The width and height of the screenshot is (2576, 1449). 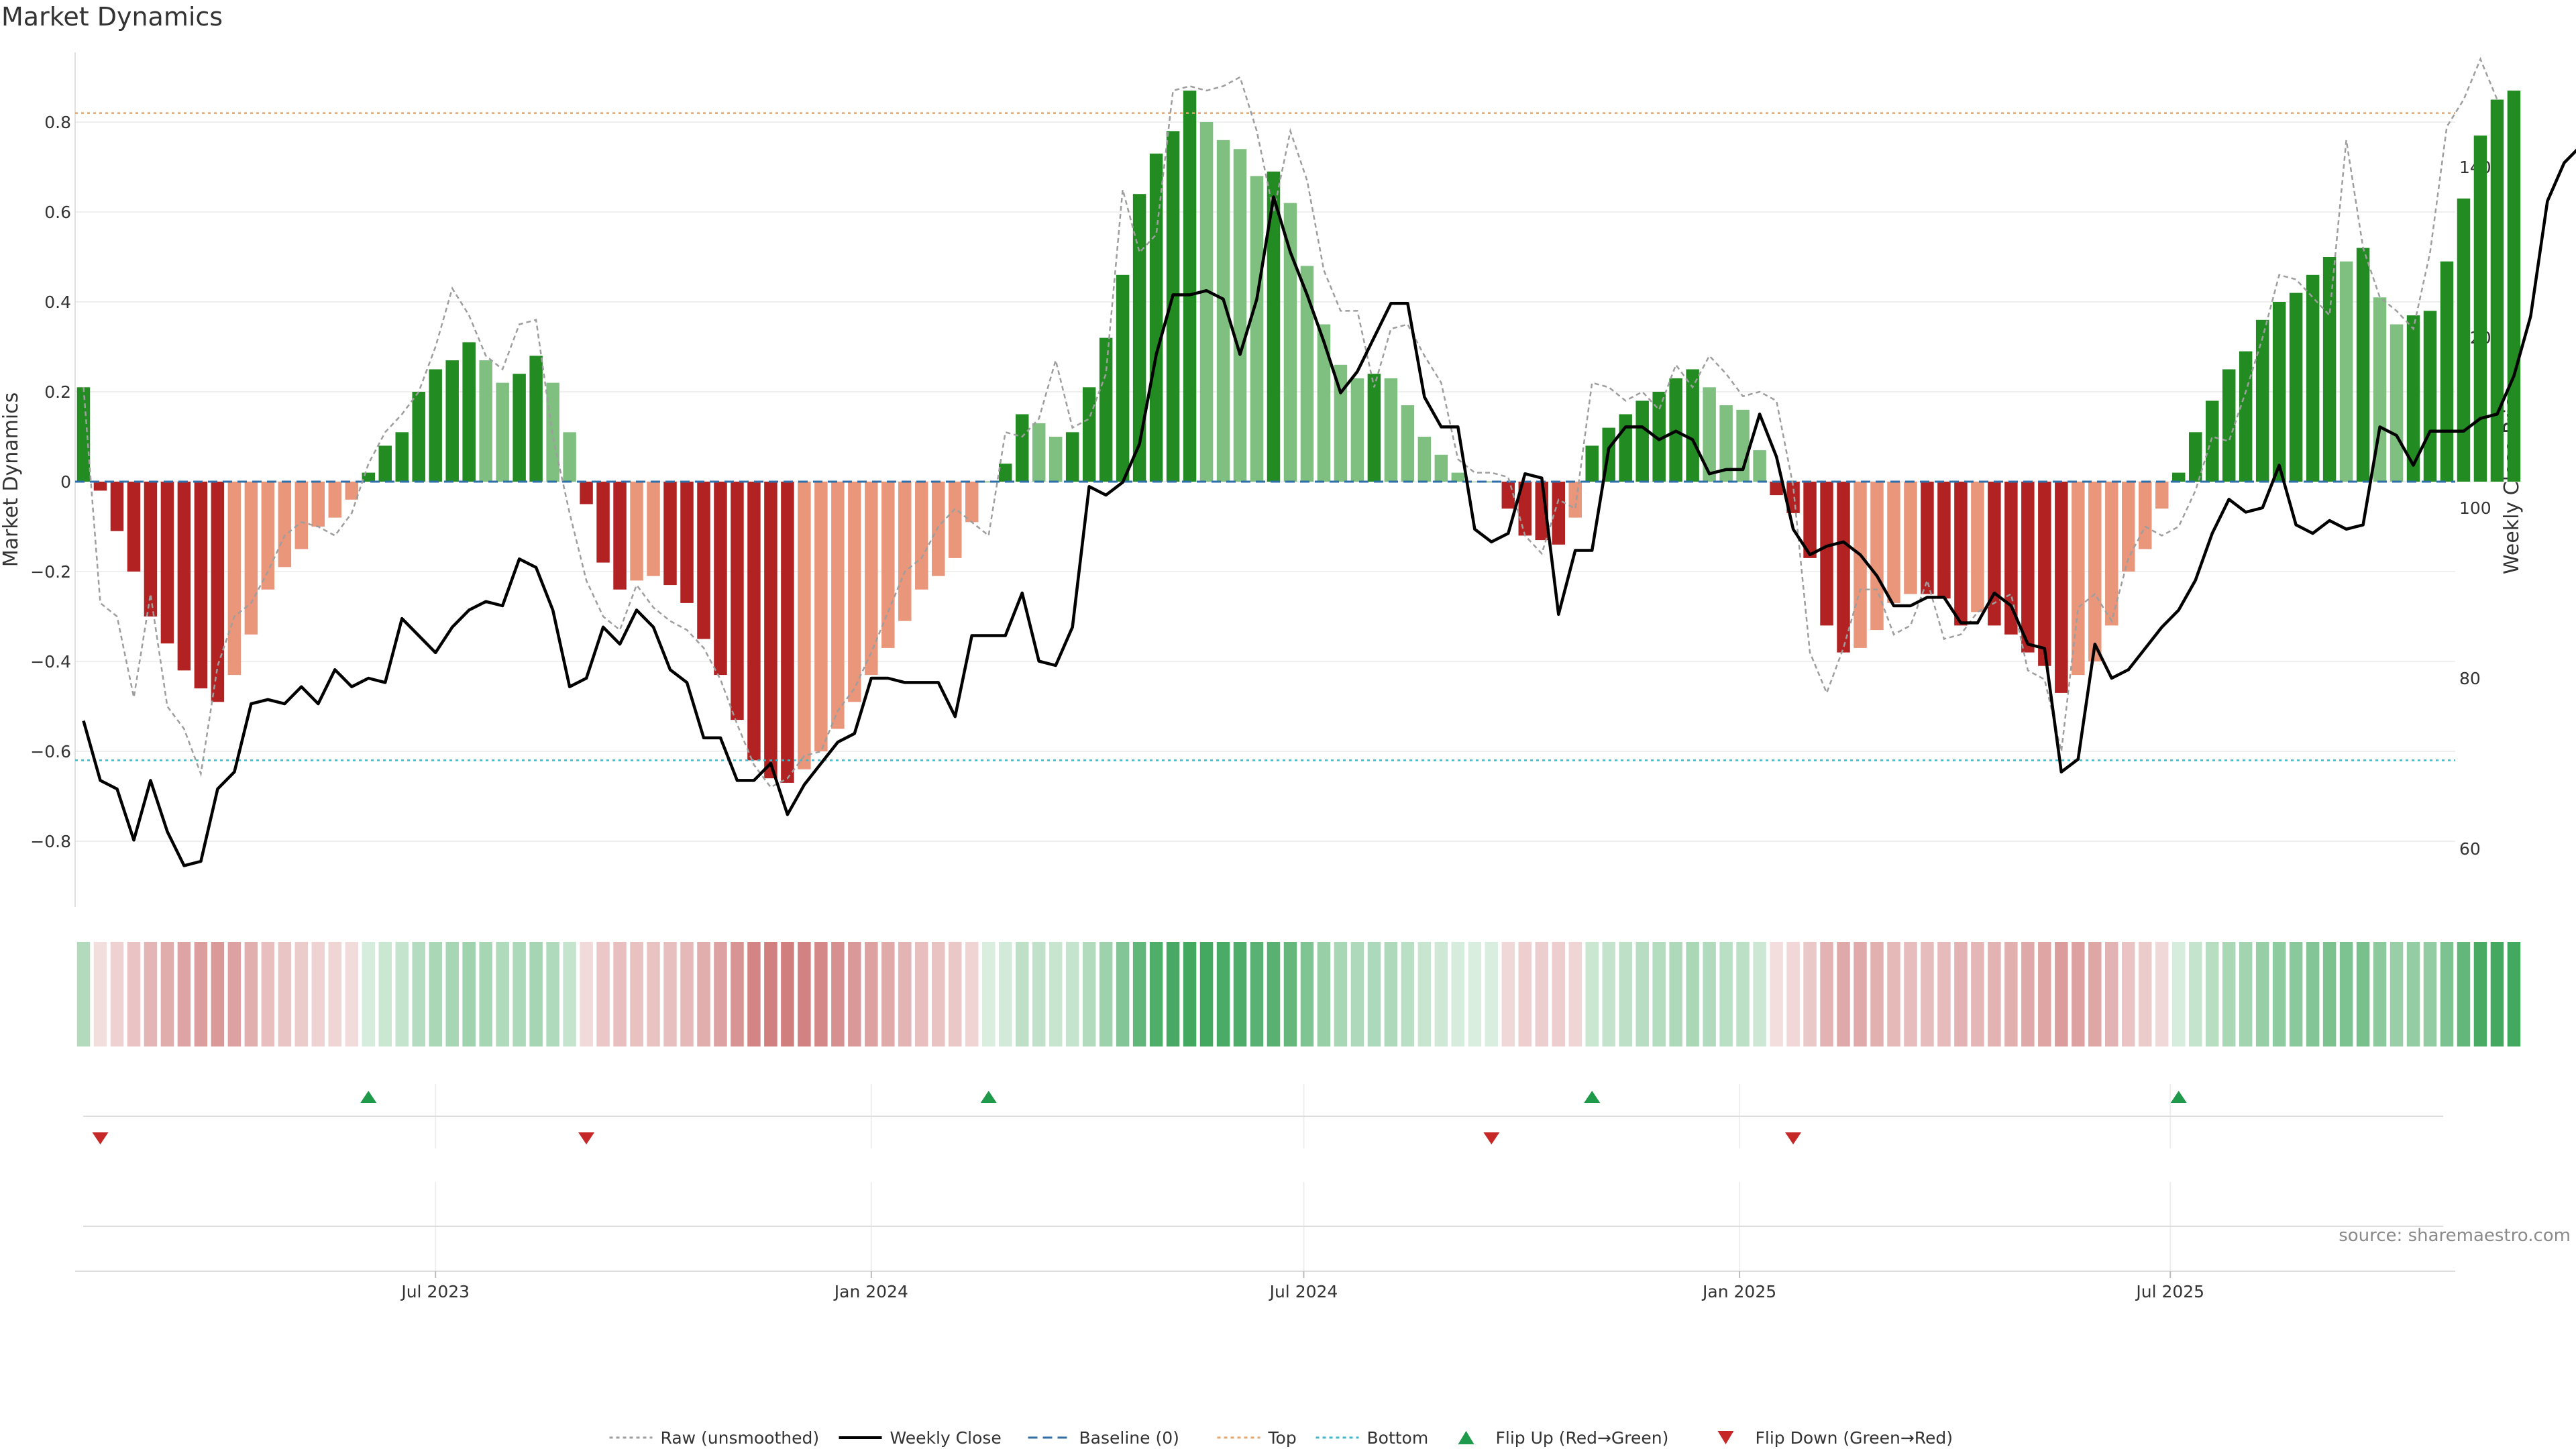 I want to click on legend-label: Flip Down (Green→Red), so click(x=1854, y=1438).